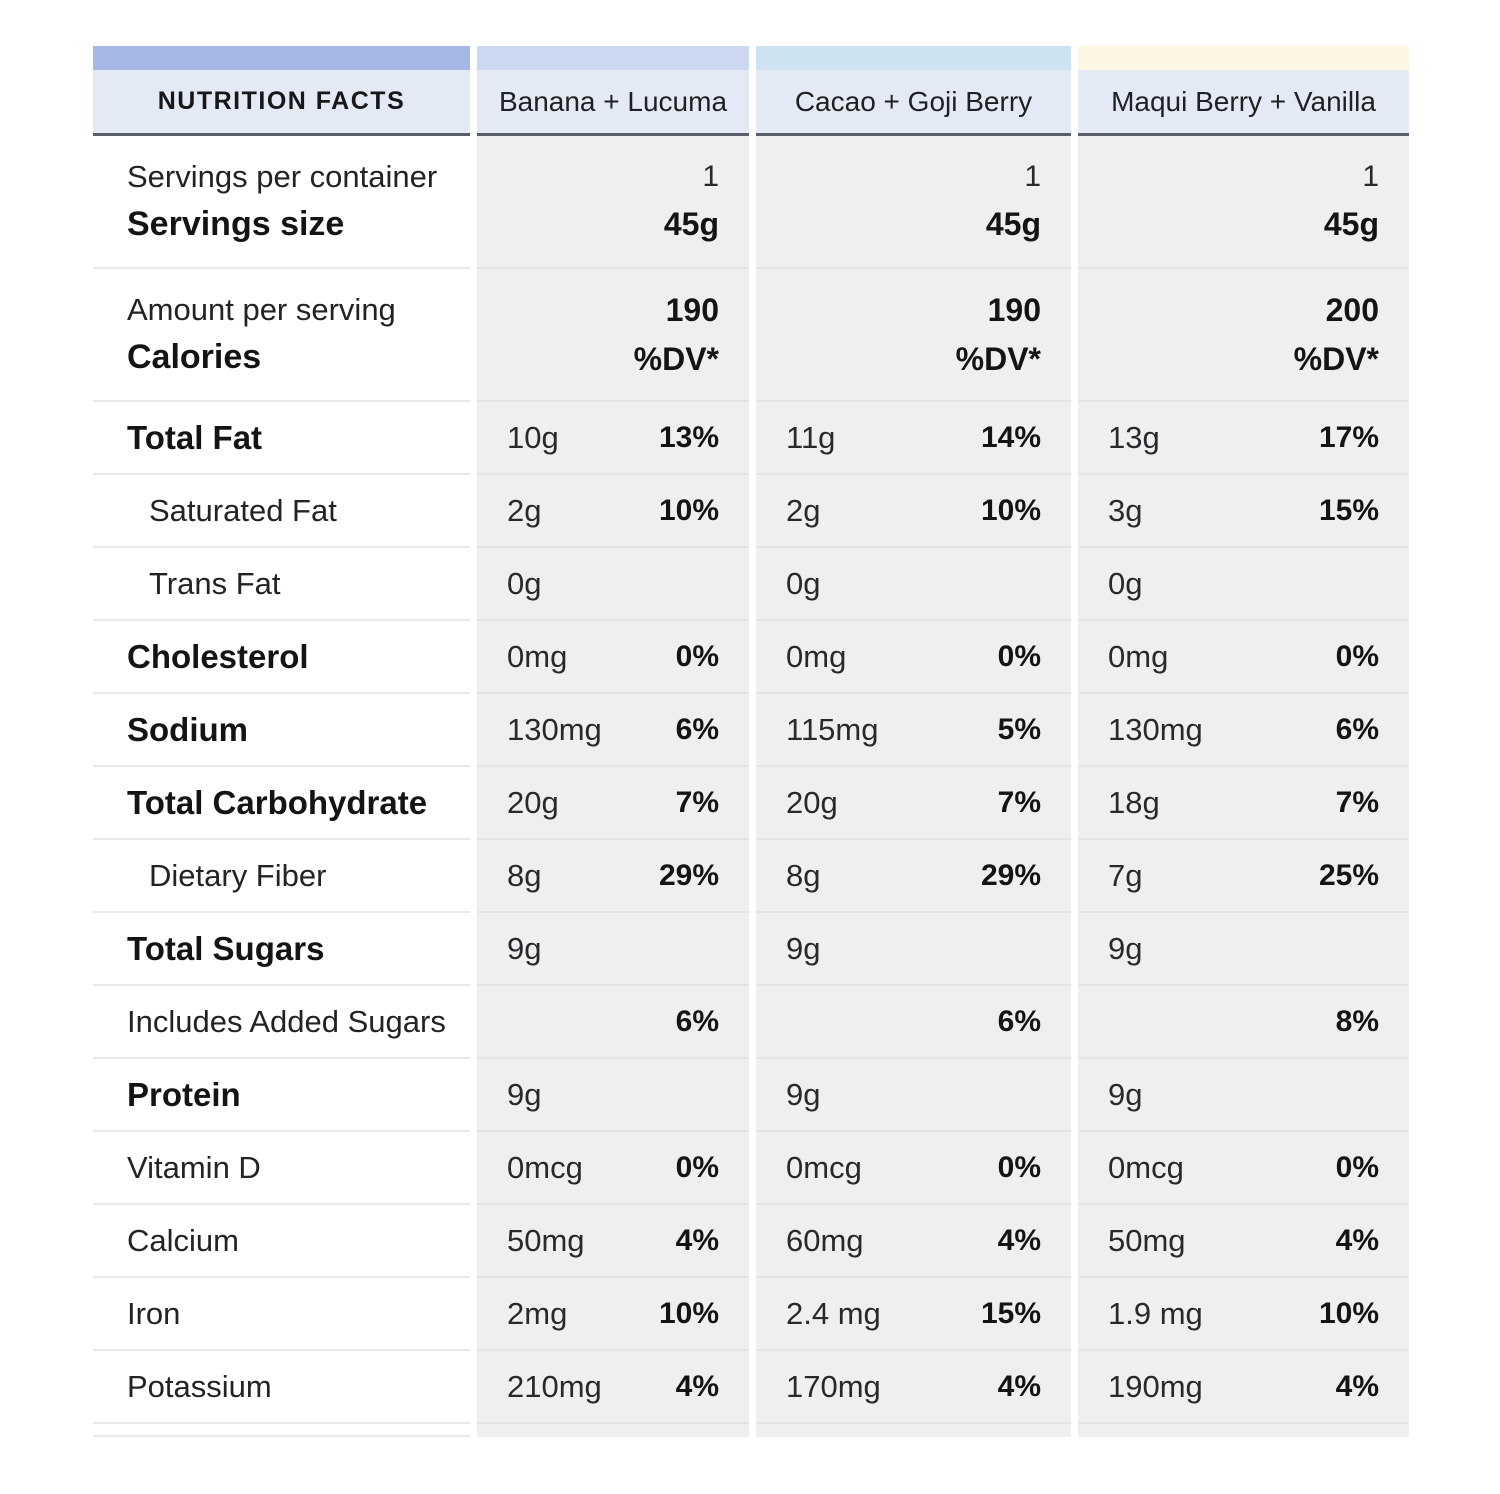 The image size is (1500, 1494). I want to click on calories-value-cell: 190 %DV*, so click(913, 335).